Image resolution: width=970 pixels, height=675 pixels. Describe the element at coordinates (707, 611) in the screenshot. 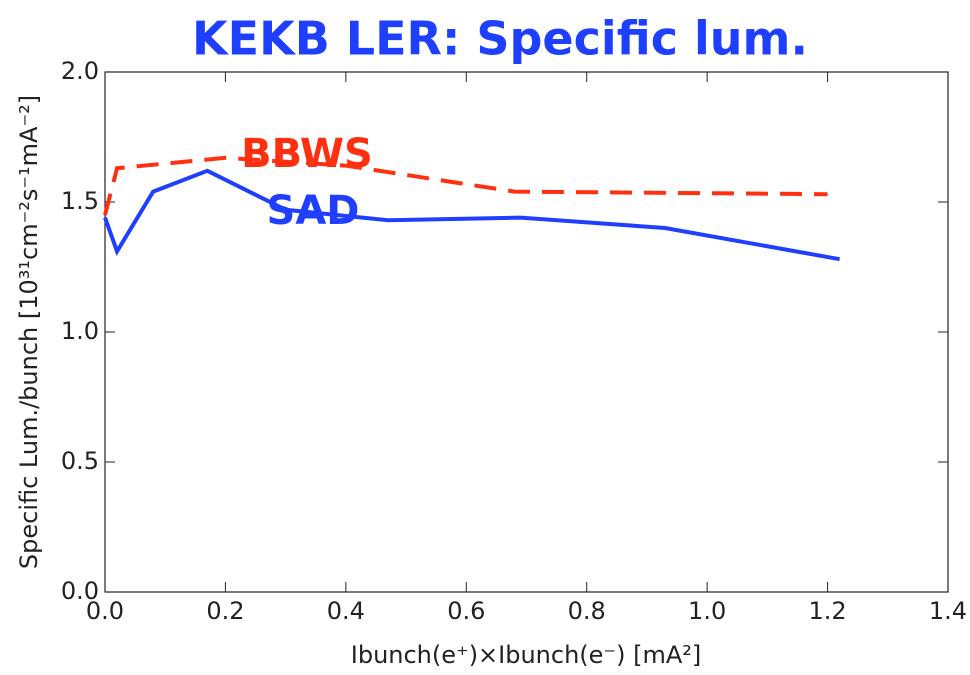

I see `x-tick-label: 1.0` at that location.